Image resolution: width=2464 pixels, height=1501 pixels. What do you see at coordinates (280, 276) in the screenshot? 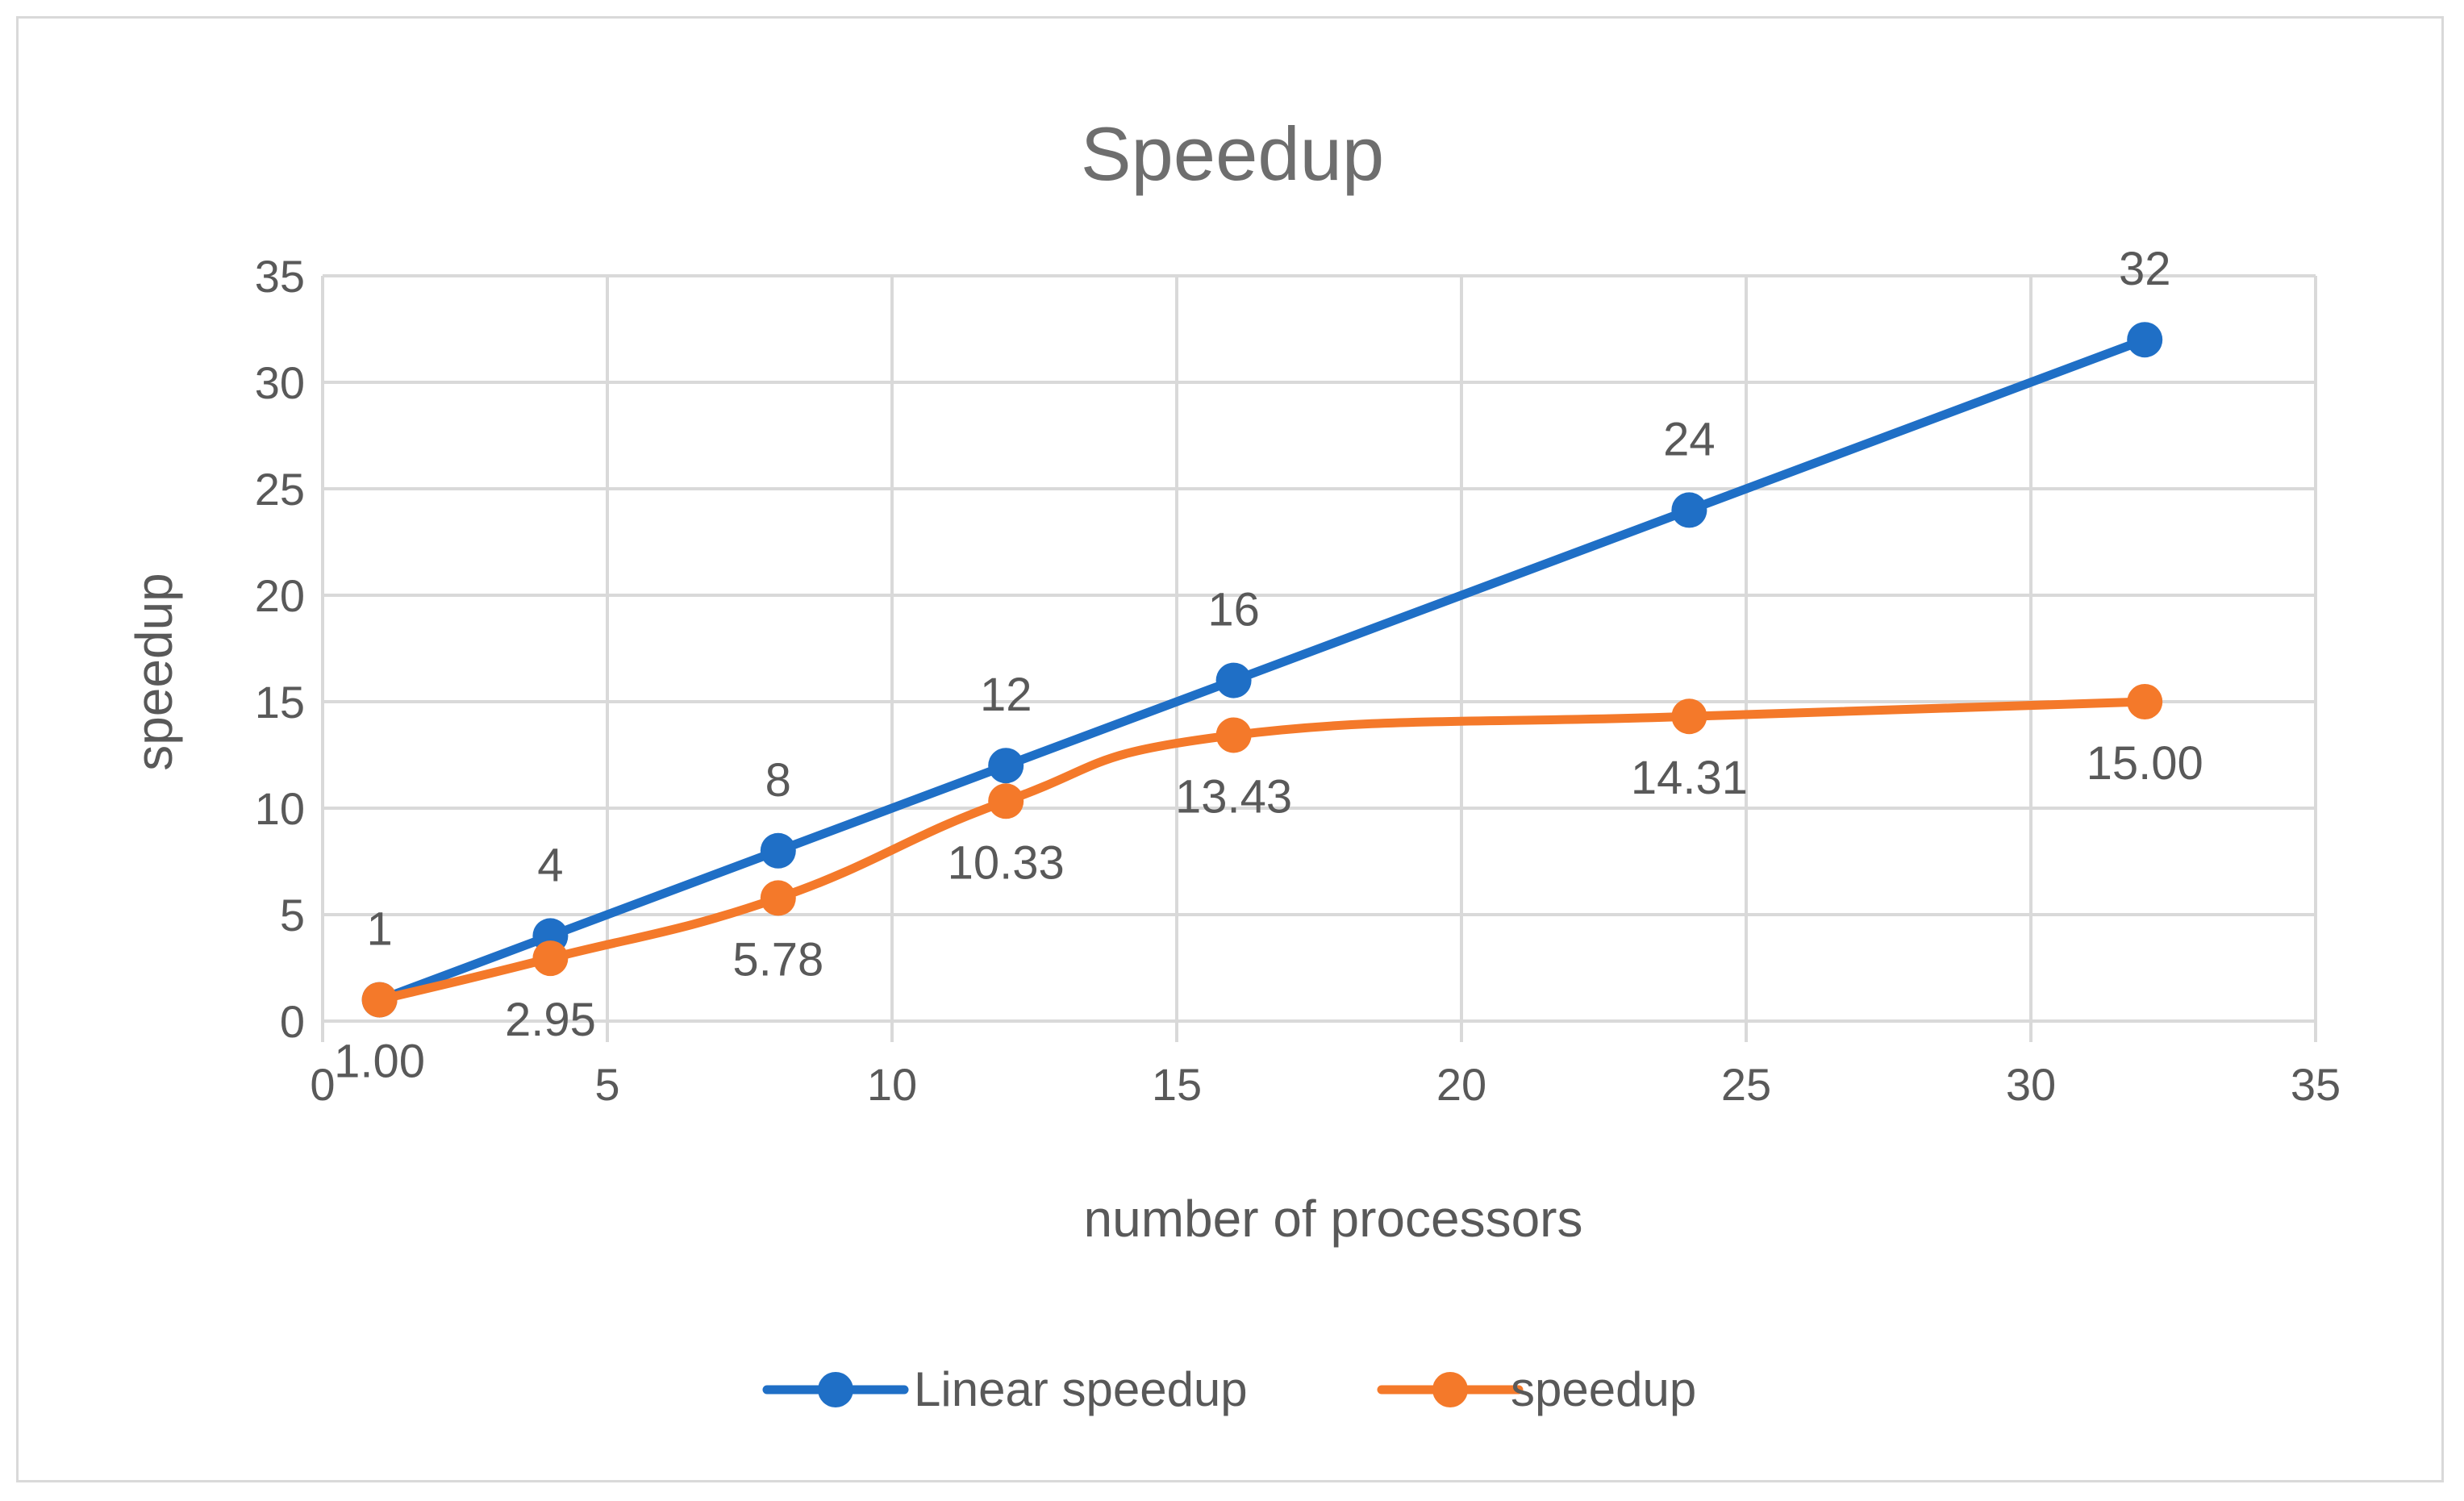
I see `y-tick-label: 35` at bounding box center [280, 276].